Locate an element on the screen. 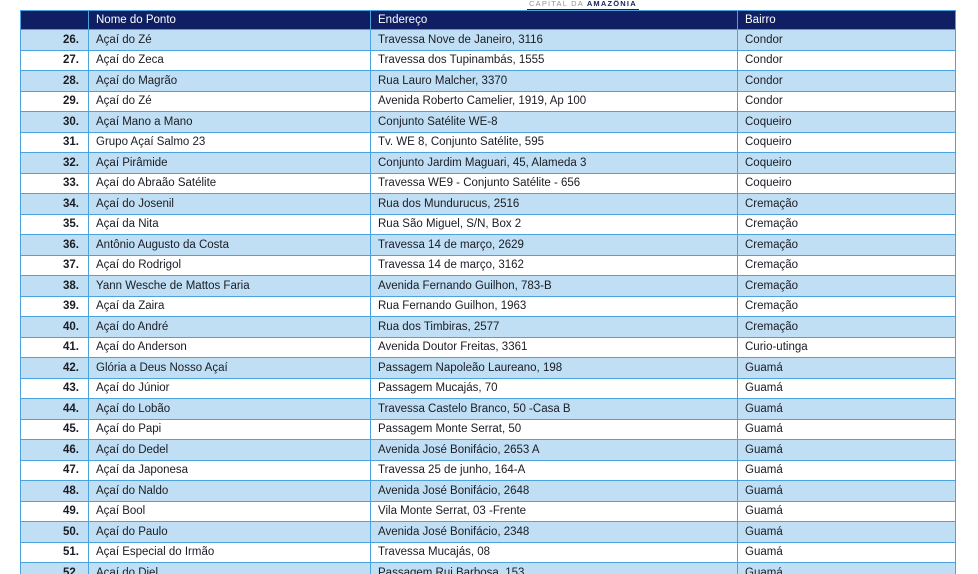 This screenshot has height=574, width=978. row-number: 43. is located at coordinates (54, 388).